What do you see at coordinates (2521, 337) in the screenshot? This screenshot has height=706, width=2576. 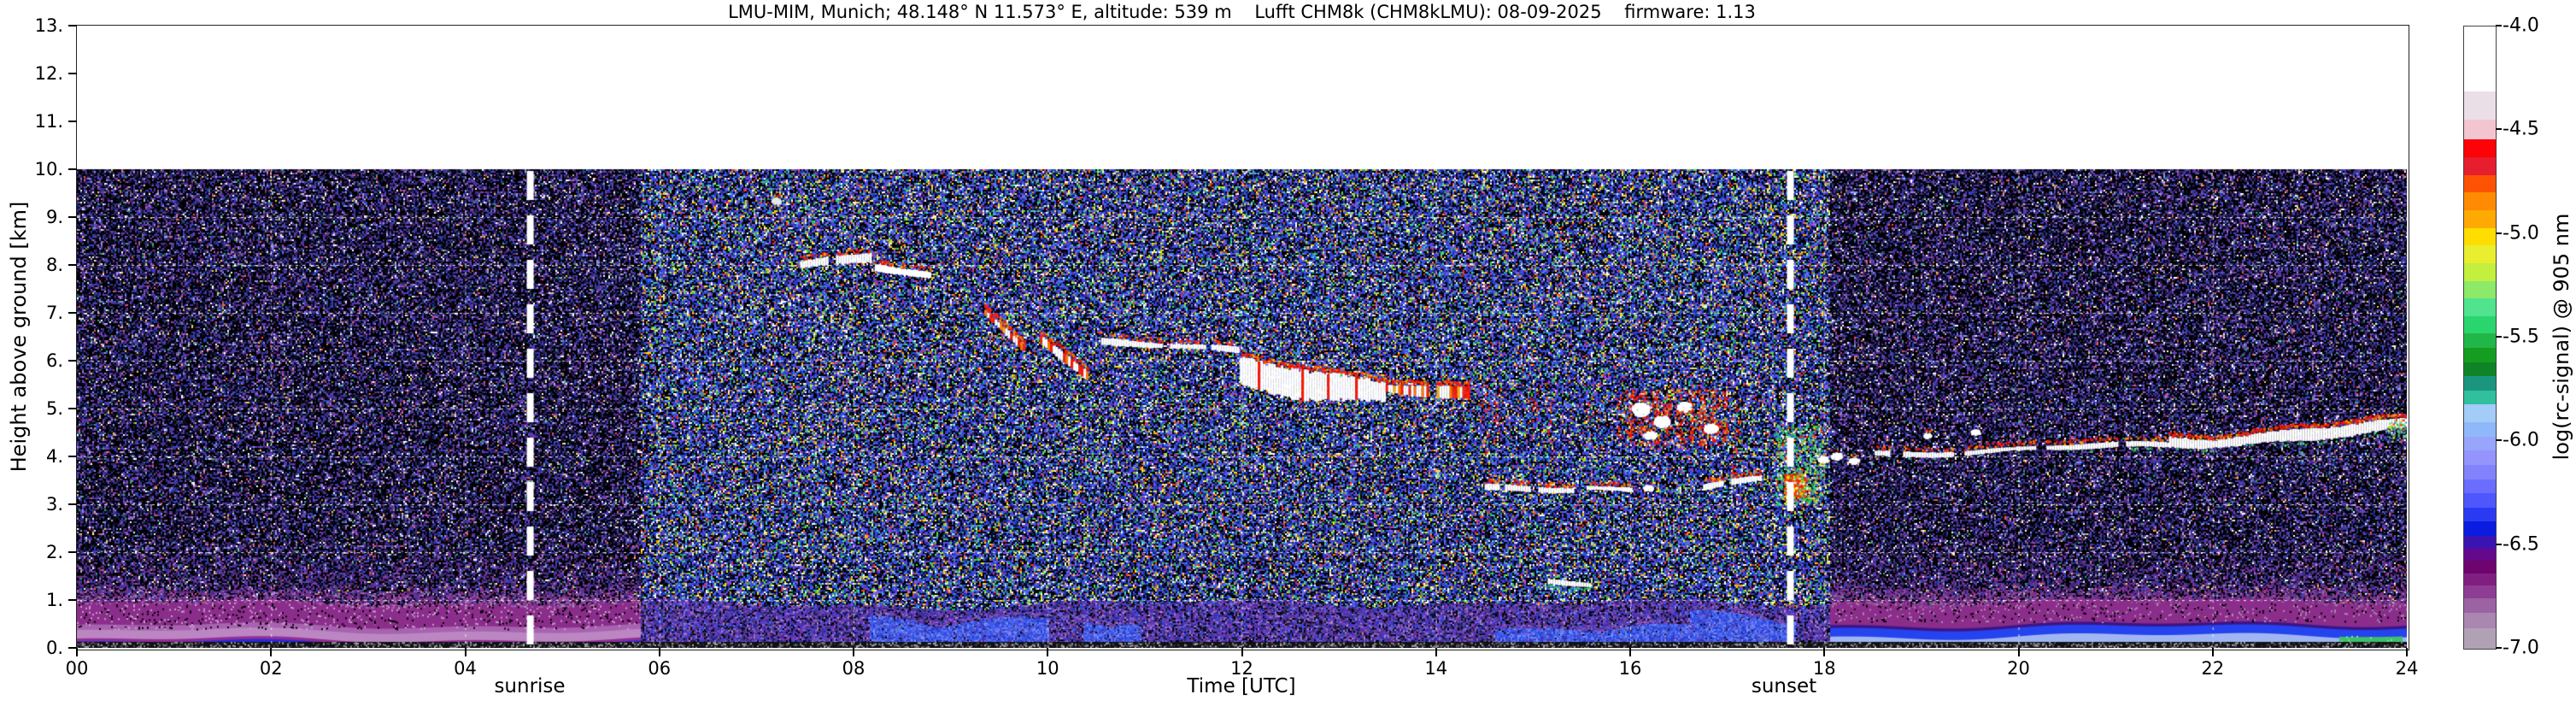 I see `colorbar-tick-label: -5.5` at bounding box center [2521, 337].